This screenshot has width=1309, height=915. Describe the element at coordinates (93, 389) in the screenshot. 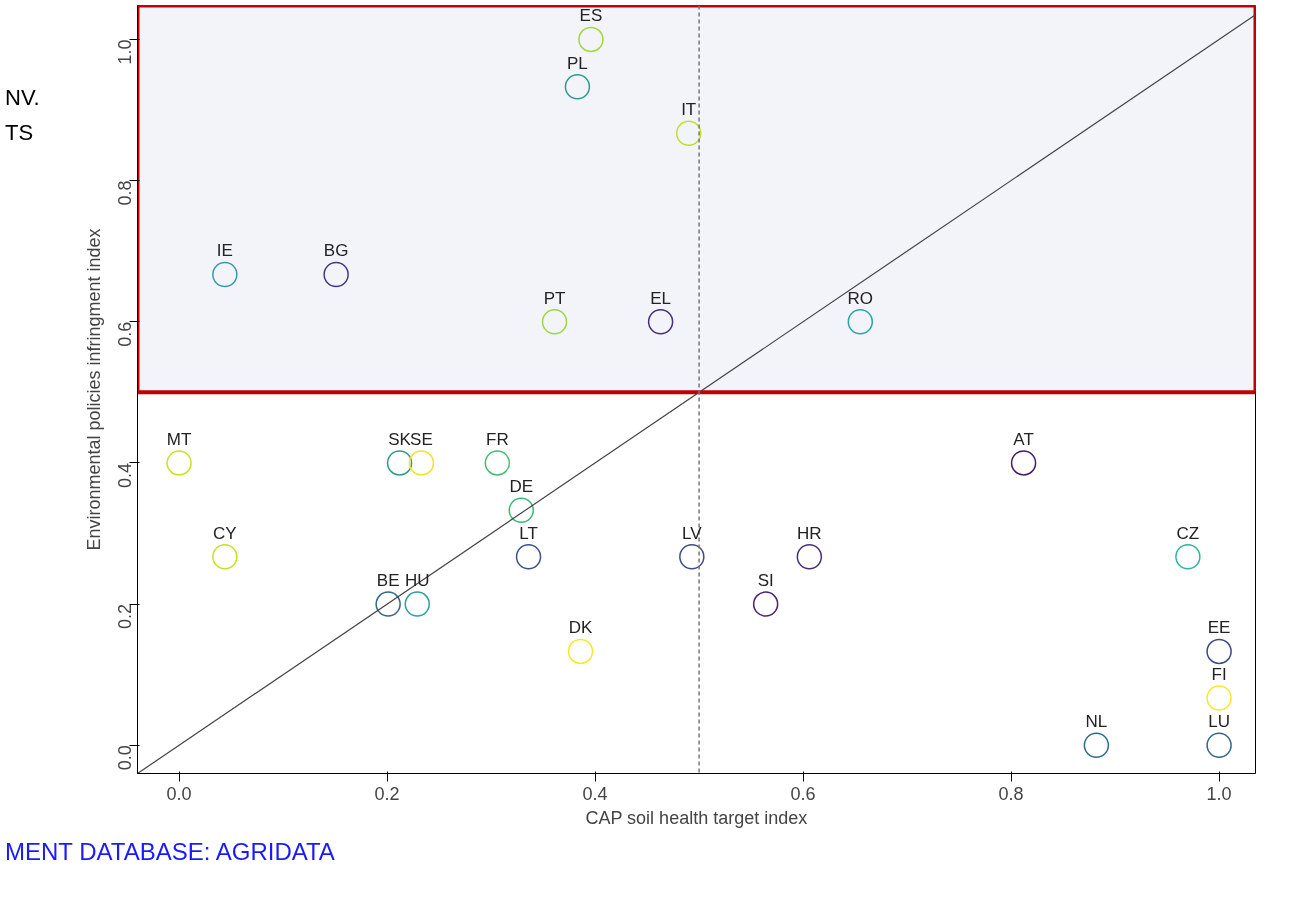

I see `y-axis-title: Environmental policies infringment index` at that location.